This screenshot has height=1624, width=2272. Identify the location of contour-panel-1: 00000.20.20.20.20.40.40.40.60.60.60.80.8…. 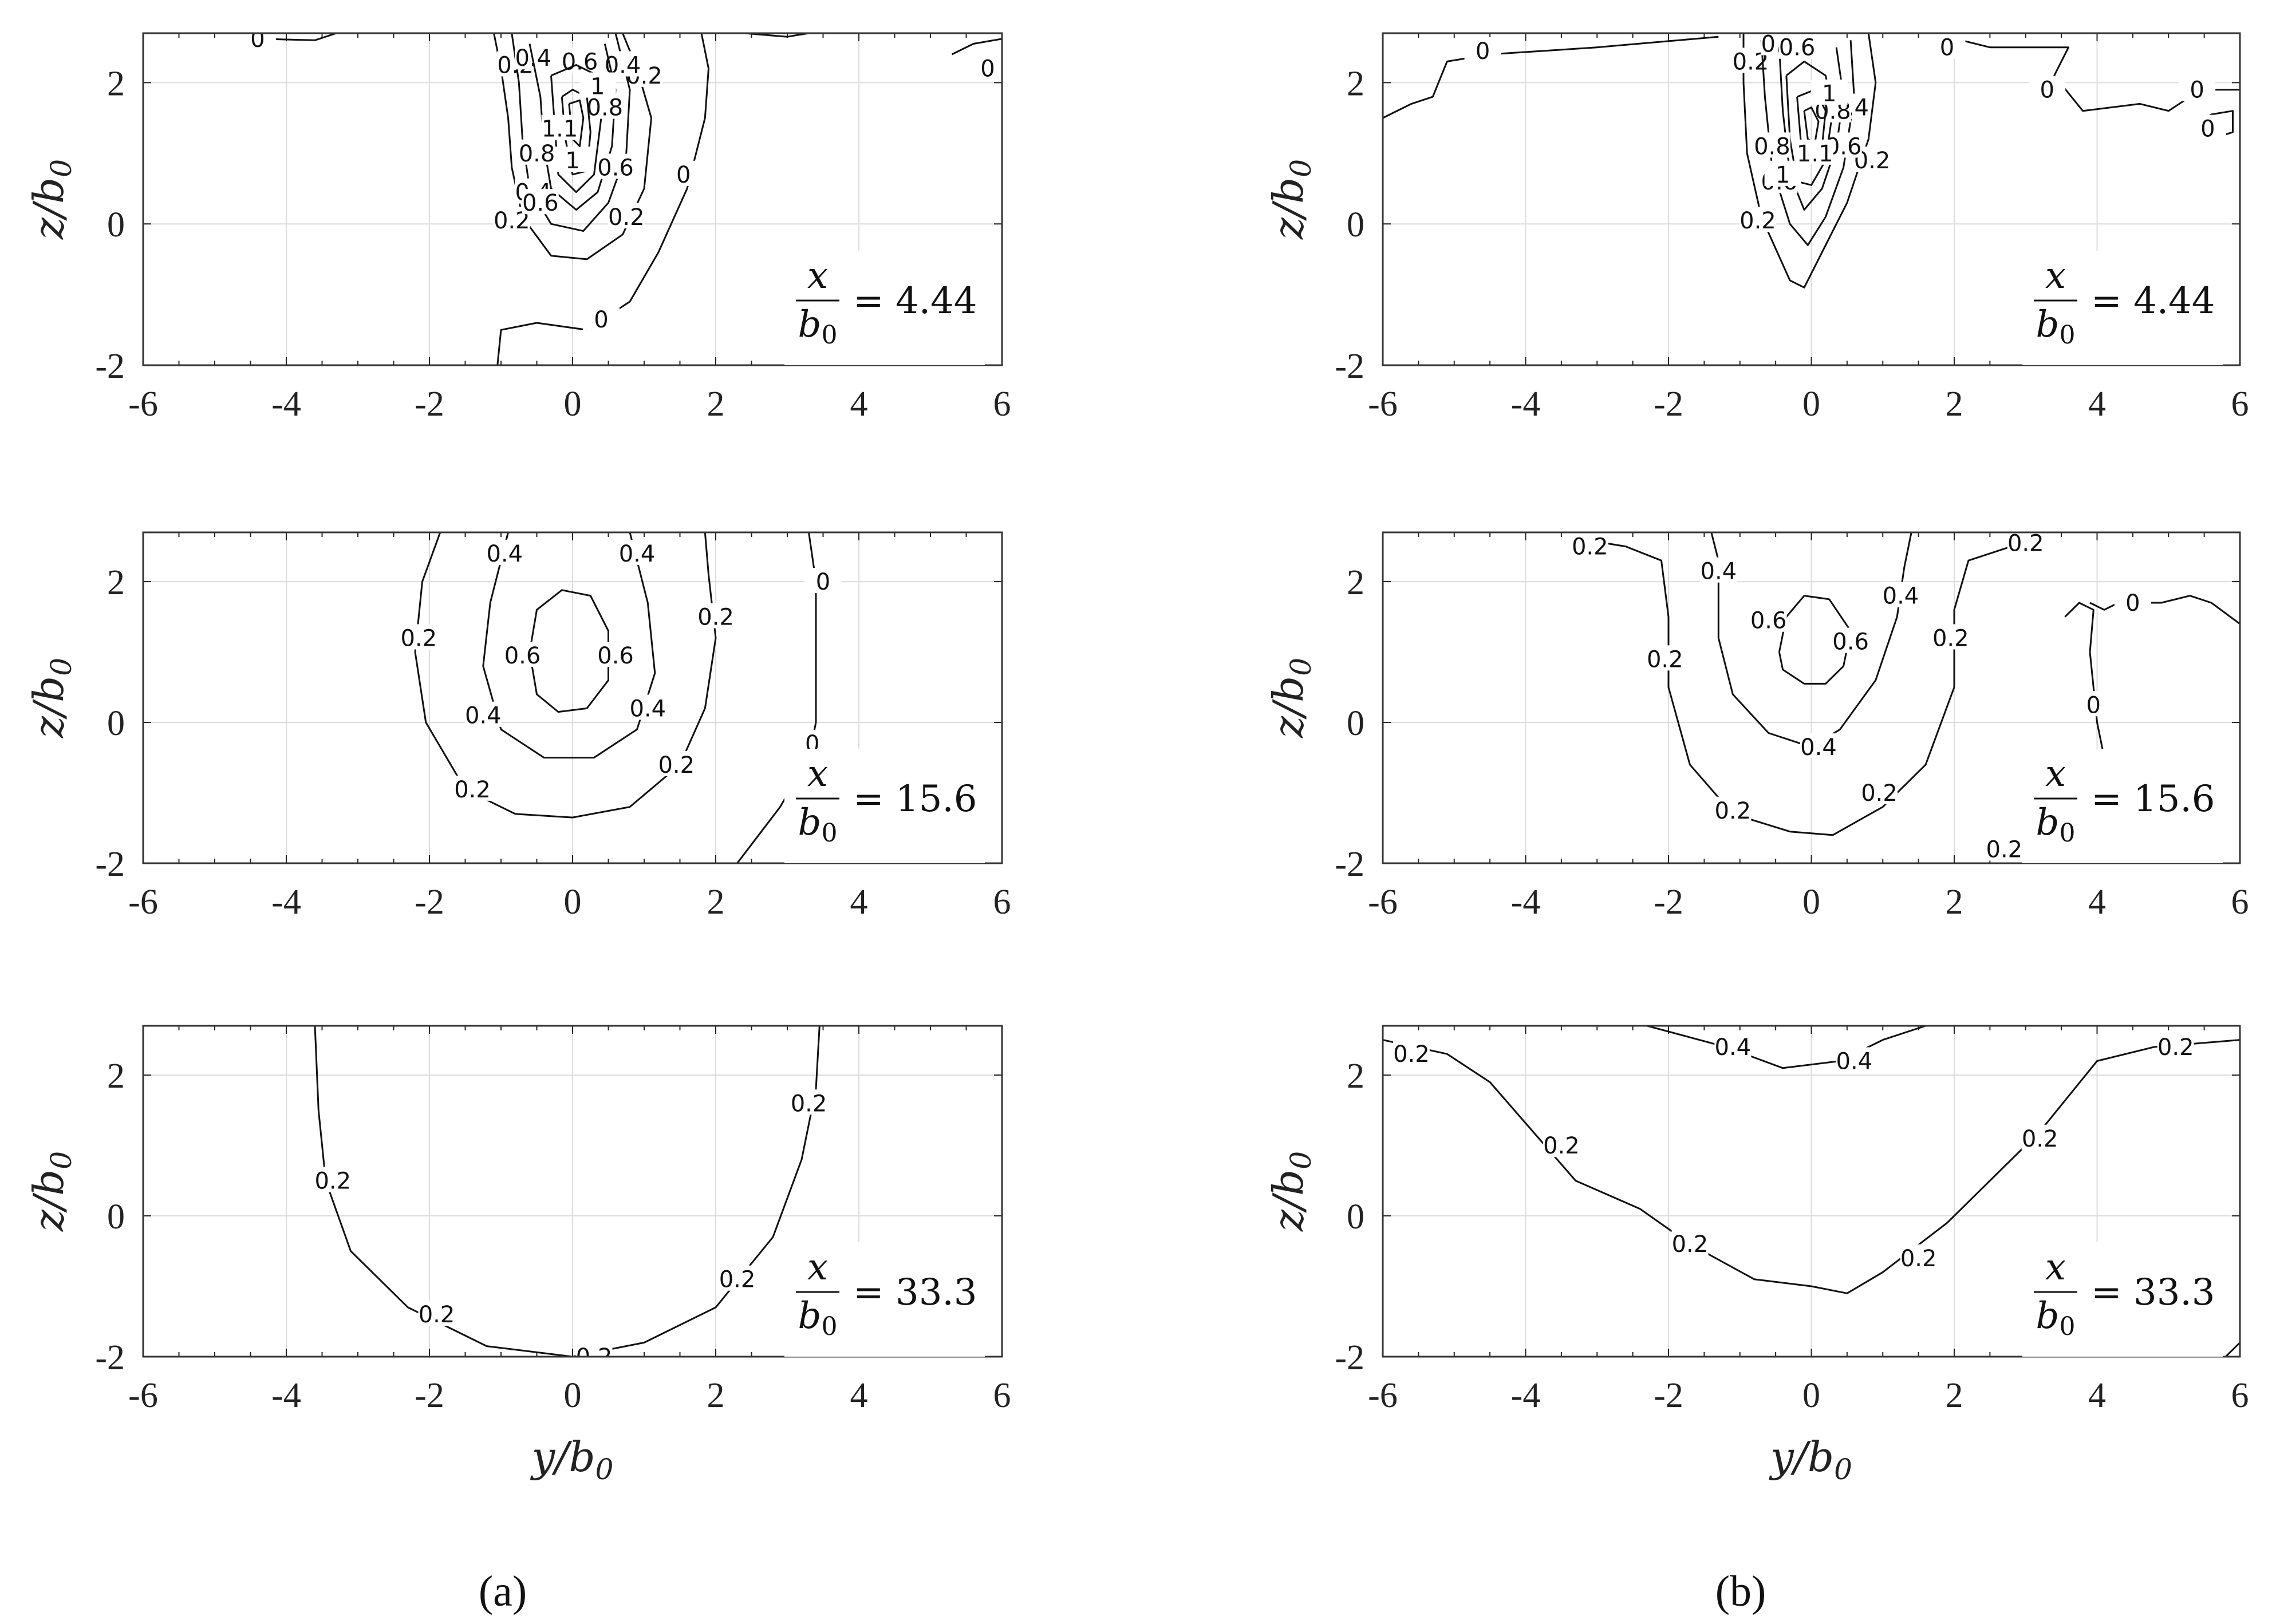
(518, 228).